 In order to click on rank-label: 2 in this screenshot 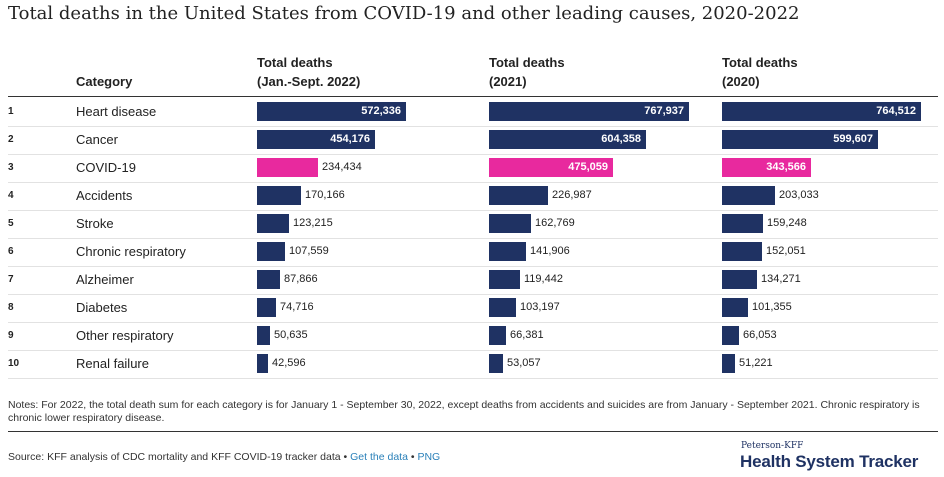, I will do `click(11, 139)`.